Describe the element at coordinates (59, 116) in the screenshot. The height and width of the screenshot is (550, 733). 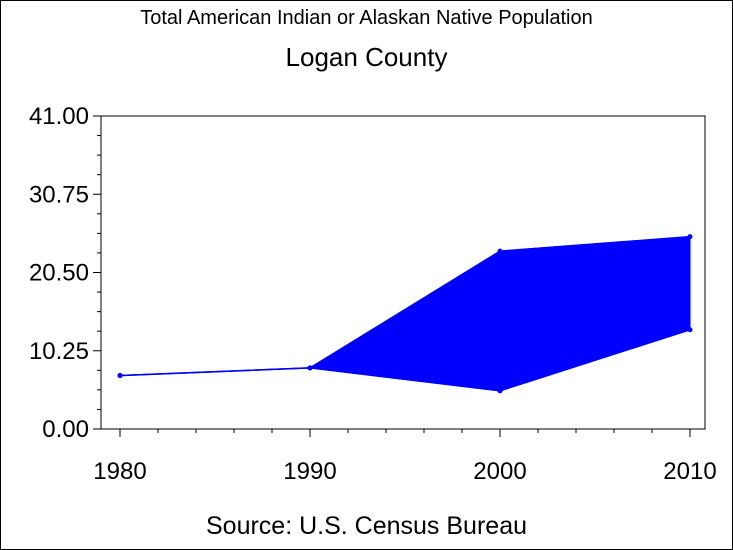
I see `y-tick-label: 41.00` at that location.